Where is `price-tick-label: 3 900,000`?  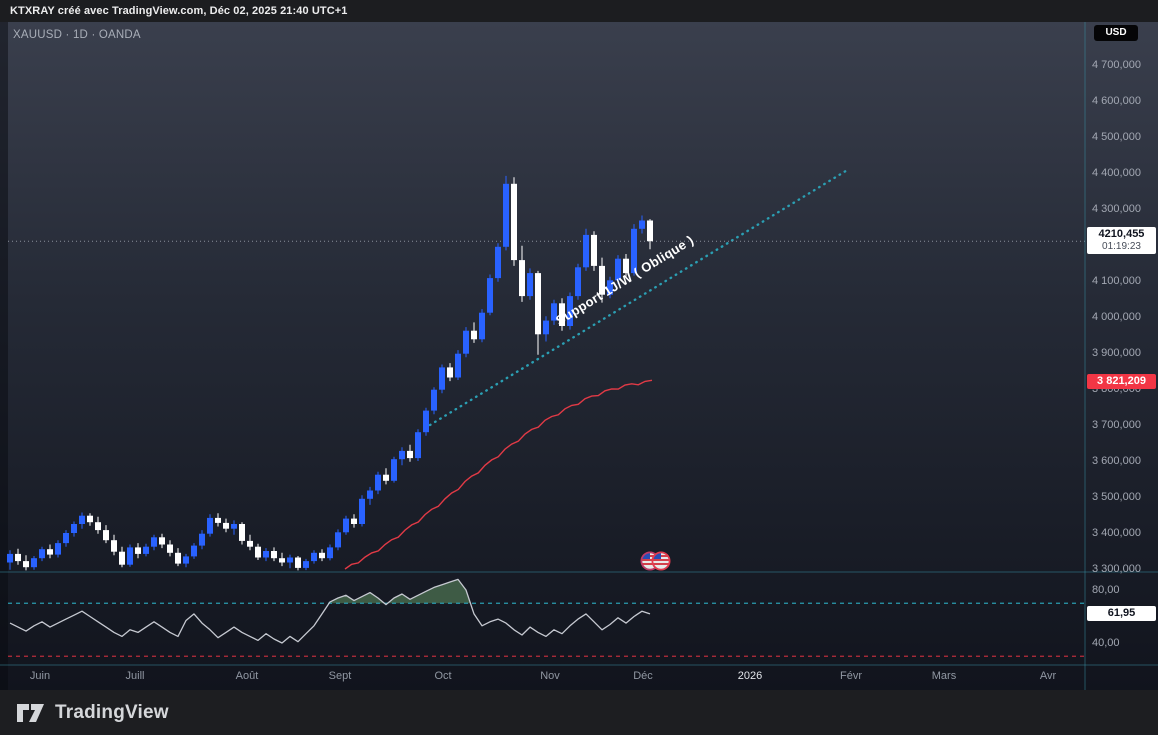
price-tick-label: 3 900,000 is located at coordinates (1116, 353).